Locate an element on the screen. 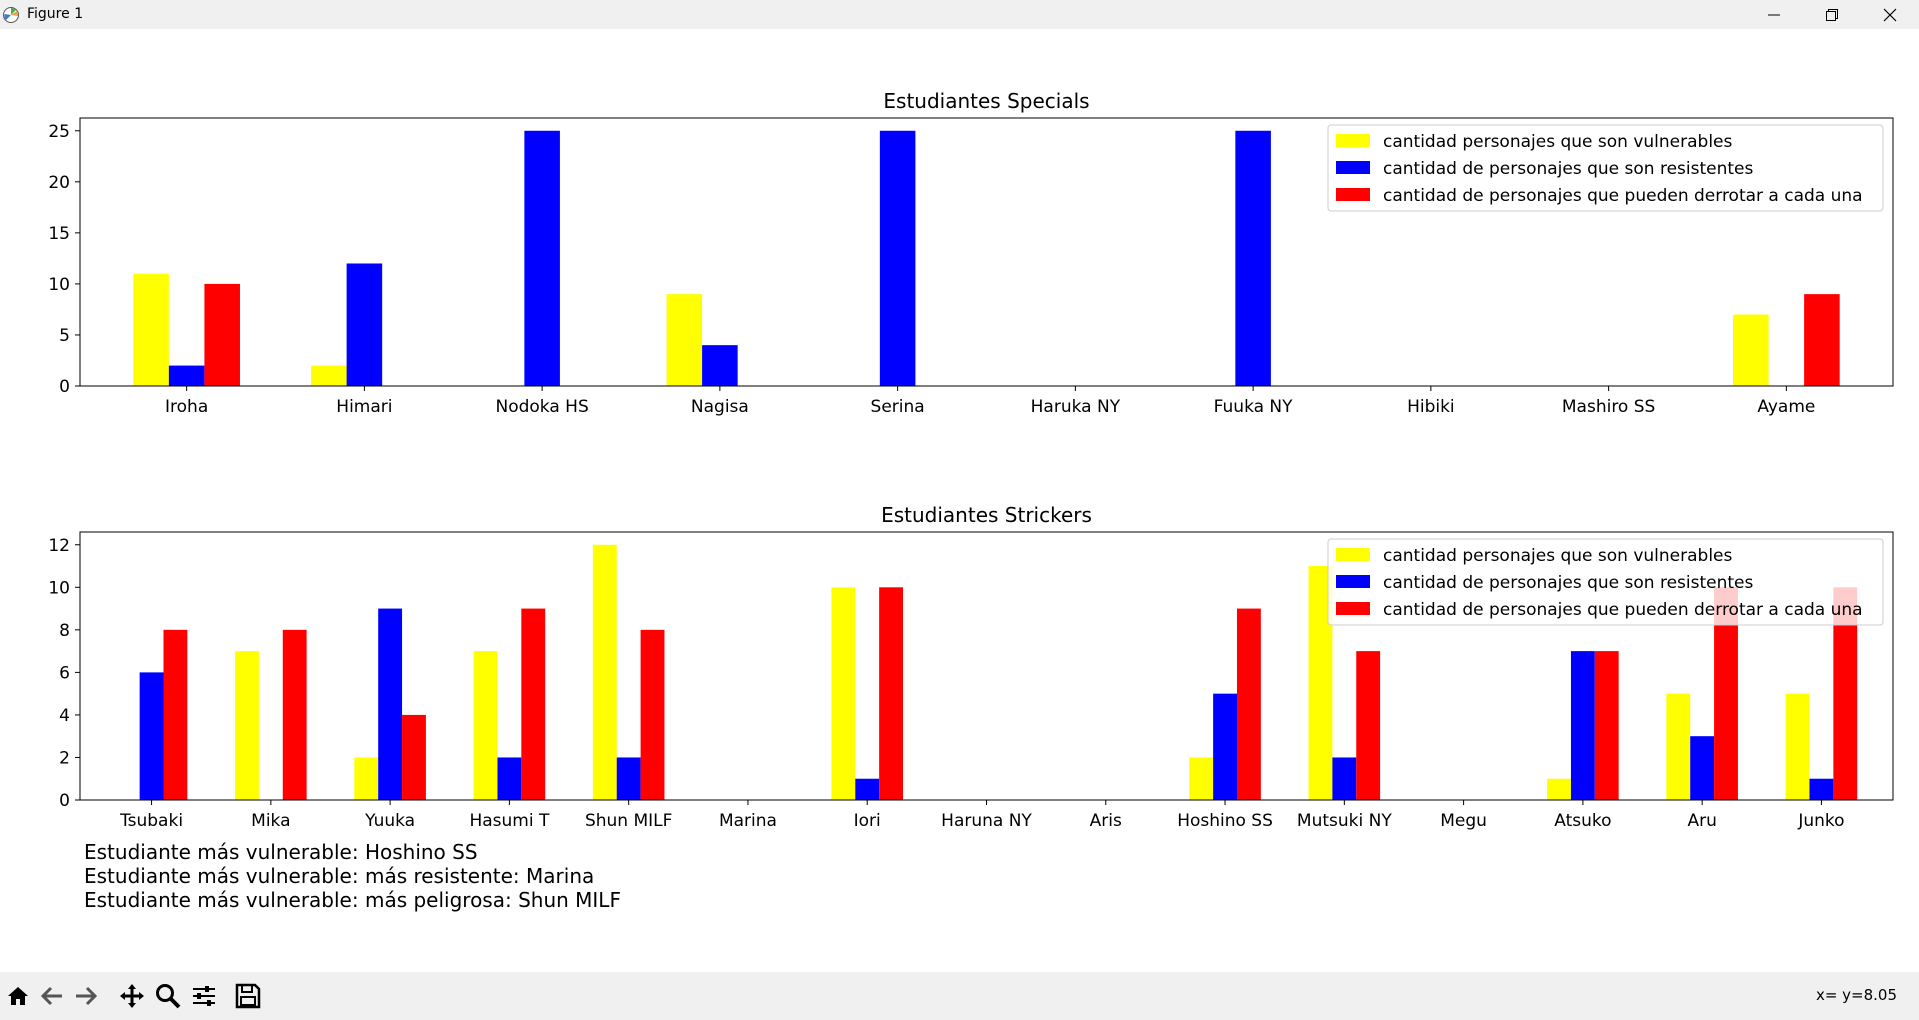 Image resolution: width=1919 pixels, height=1020 pixels. specials-legend-swatch-resistant is located at coordinates (1353, 167).